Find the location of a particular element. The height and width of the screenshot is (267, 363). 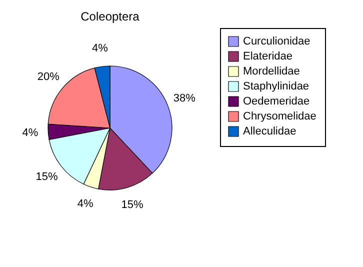

data-label: 20% is located at coordinates (48, 77).